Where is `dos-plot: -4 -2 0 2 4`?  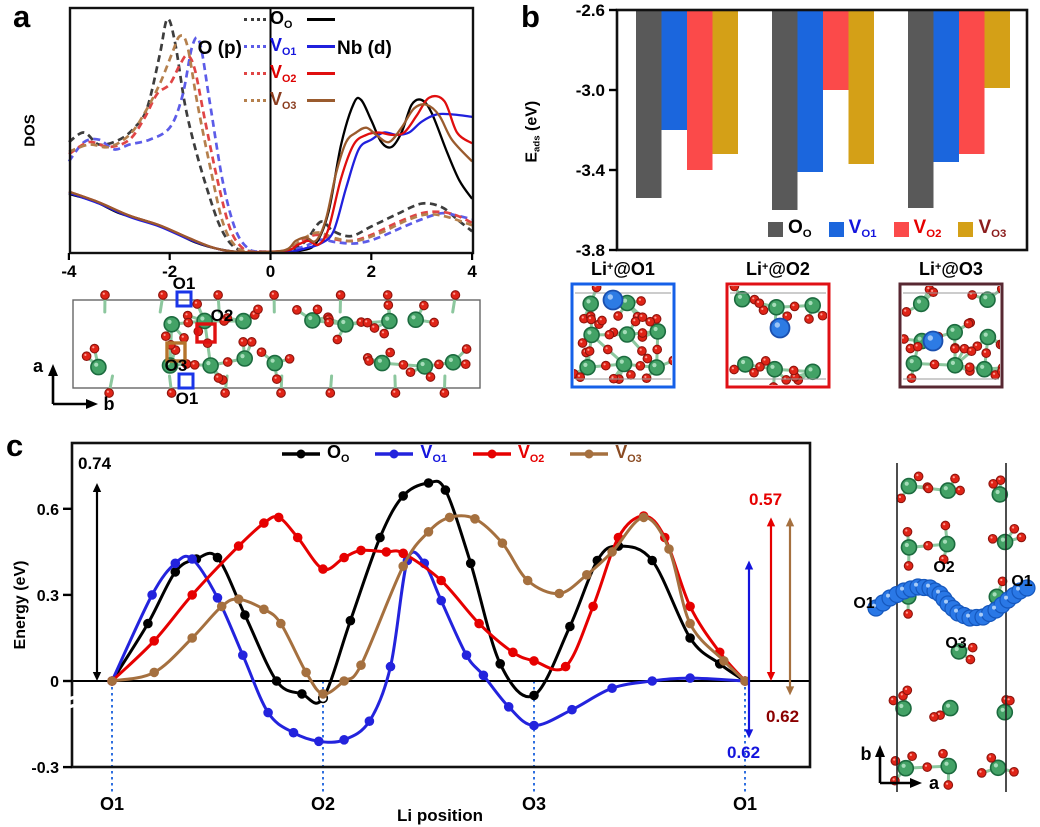
dos-plot: -4 -2 0 2 4 is located at coordinates (269, 143).